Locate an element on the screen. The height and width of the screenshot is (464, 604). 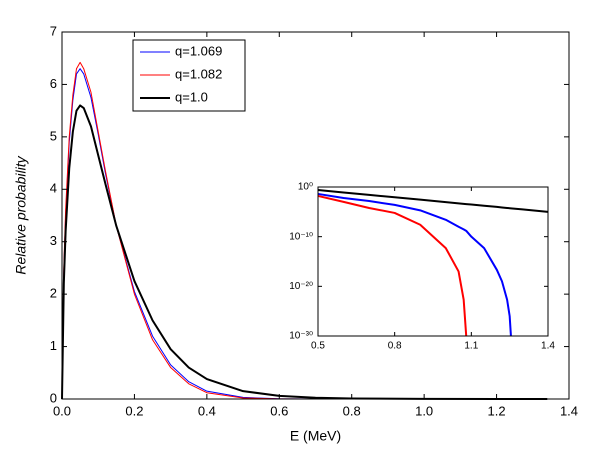
y-tick-label: 3 is located at coordinates (53, 240).